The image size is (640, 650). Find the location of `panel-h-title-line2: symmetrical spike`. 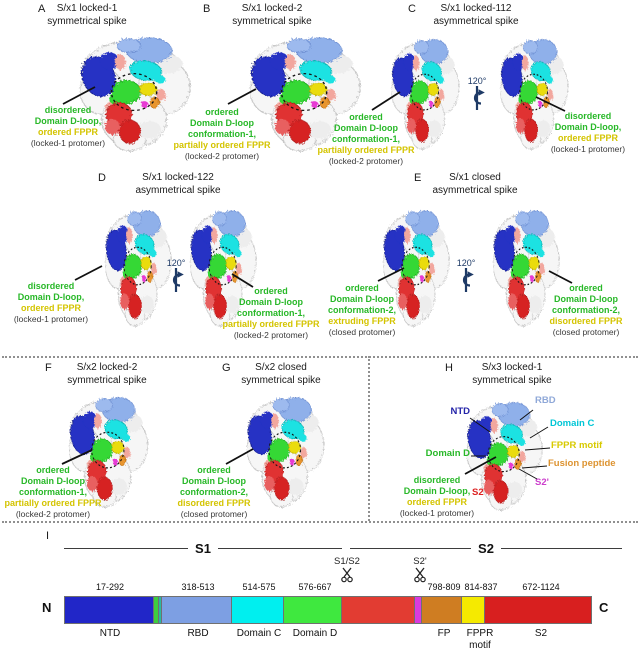

panel-h-title-line2: symmetrical spike is located at coordinates (512, 380).